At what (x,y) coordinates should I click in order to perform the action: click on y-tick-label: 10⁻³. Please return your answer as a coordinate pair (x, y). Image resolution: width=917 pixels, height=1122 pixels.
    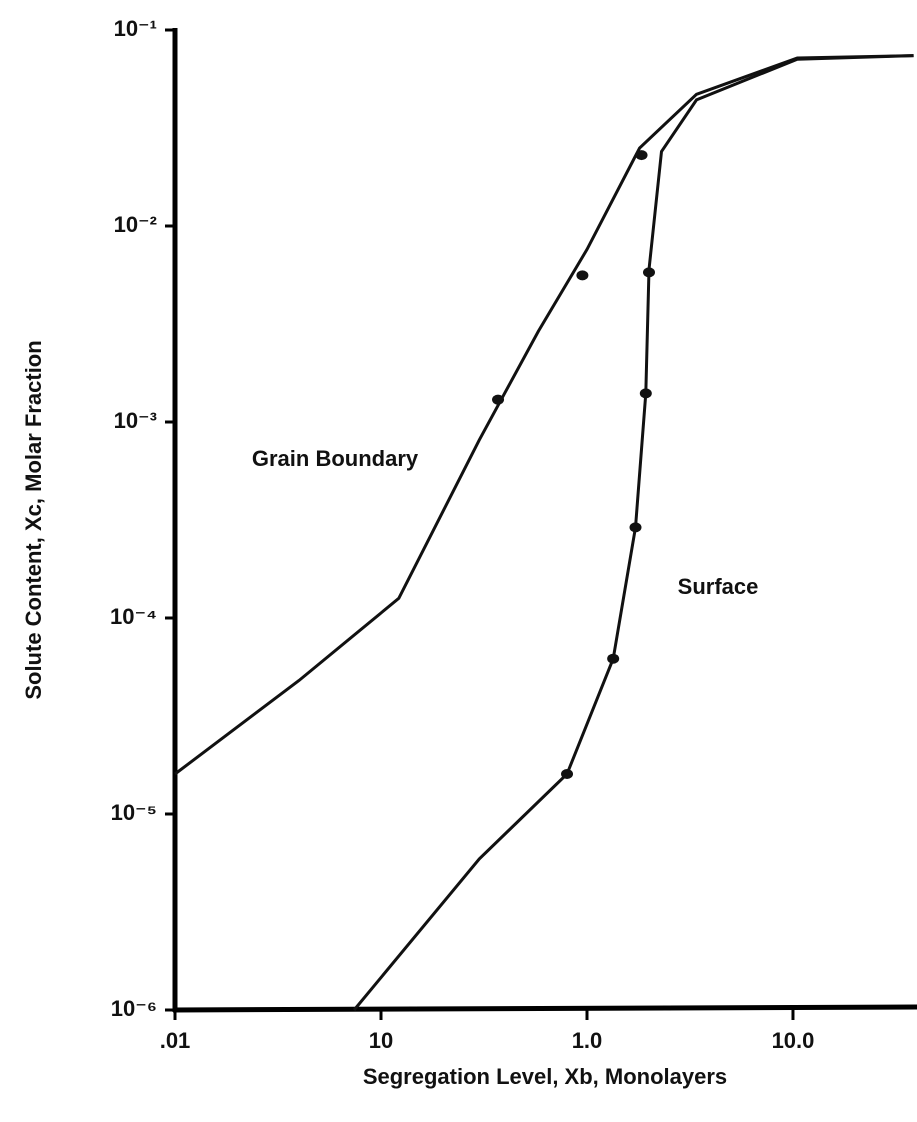
    Looking at the image, I should click on (135, 420).